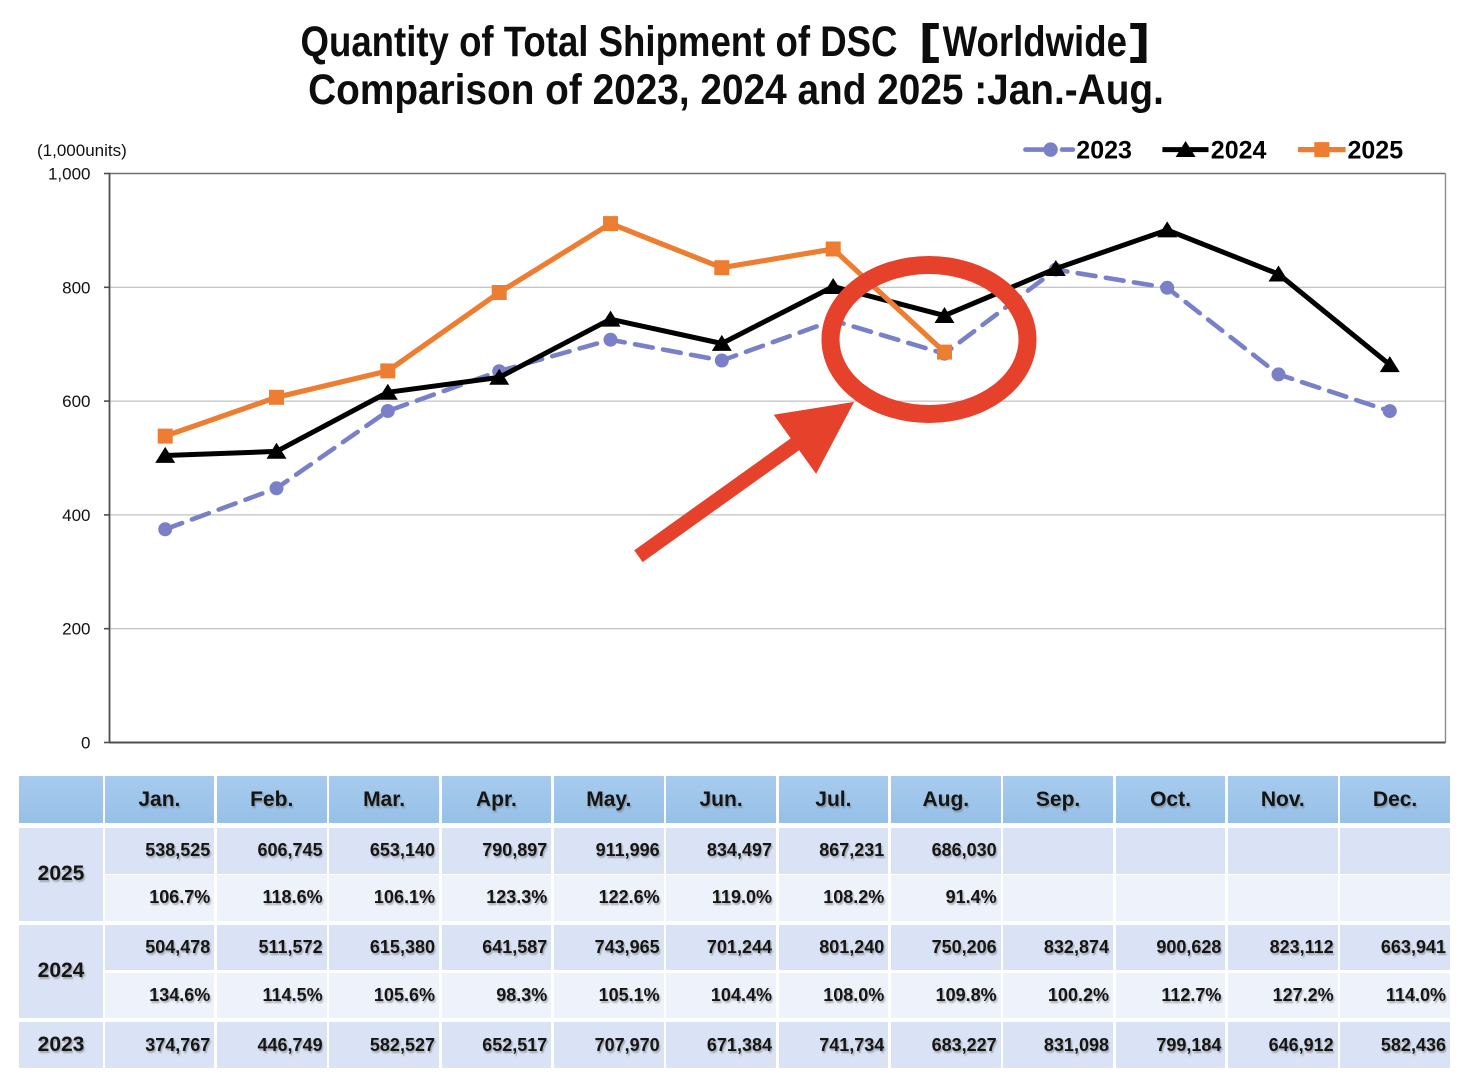 The height and width of the screenshot is (1086, 1466). I want to click on svg-text: 2025, so click(1376, 151).